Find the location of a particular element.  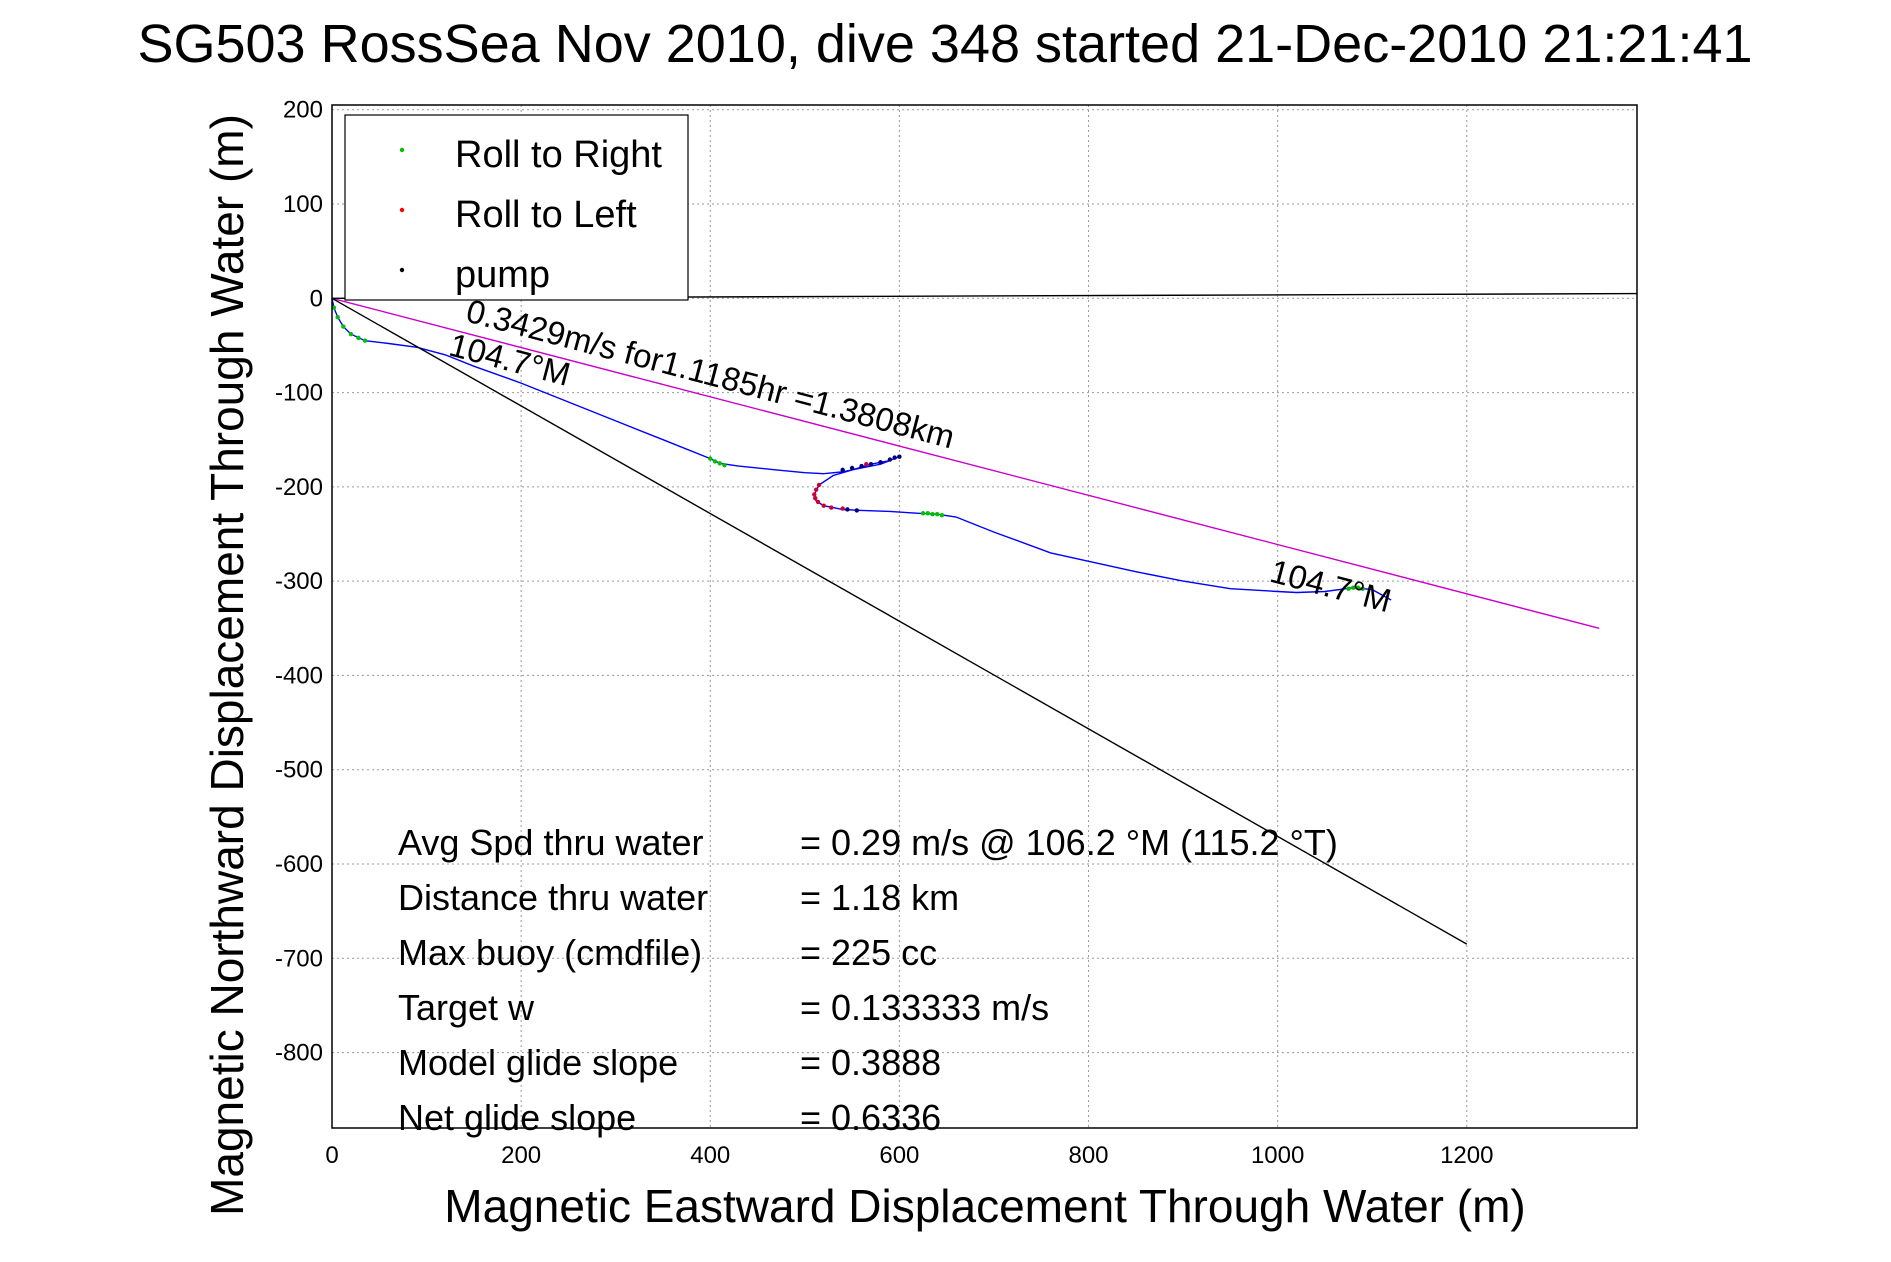

y-tick-label: -300 is located at coordinates (299, 581).